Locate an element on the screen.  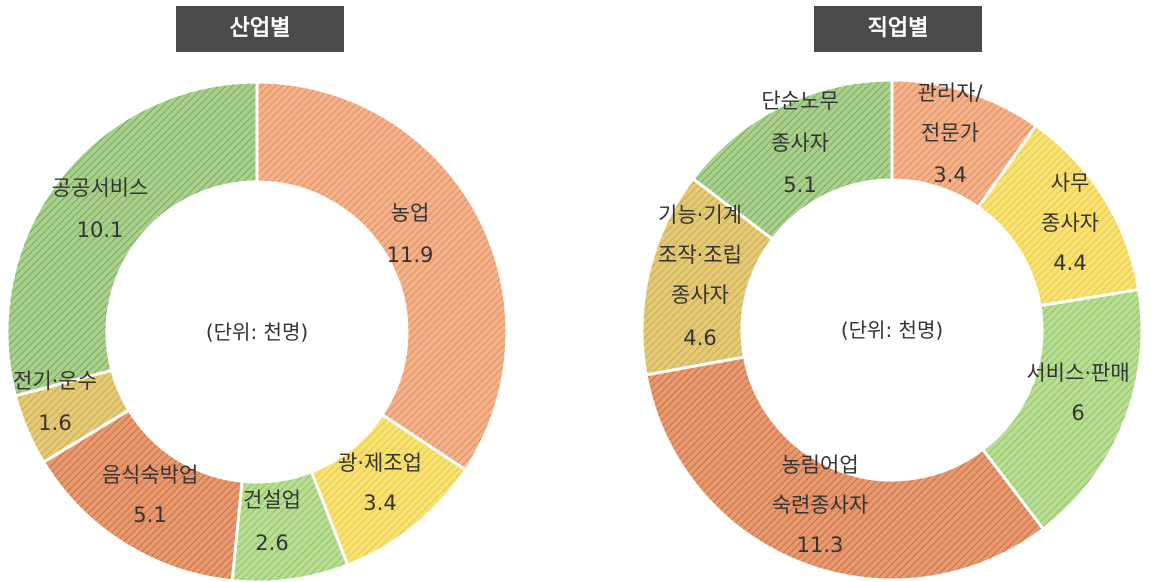
slice-value-label: 2.6 is located at coordinates (271, 543).